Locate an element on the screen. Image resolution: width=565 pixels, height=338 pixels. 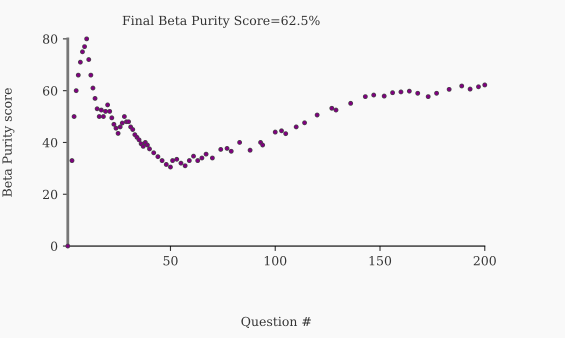
y-tick-label: 40 is located at coordinates (50, 143).